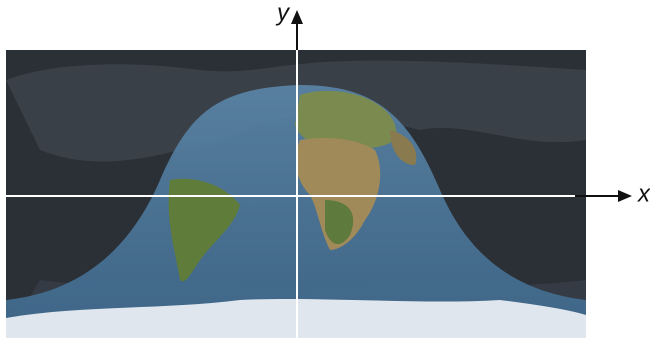 The width and height of the screenshot is (650, 340). Describe the element at coordinates (204, 230) in the screenshot. I see `south-america` at that location.